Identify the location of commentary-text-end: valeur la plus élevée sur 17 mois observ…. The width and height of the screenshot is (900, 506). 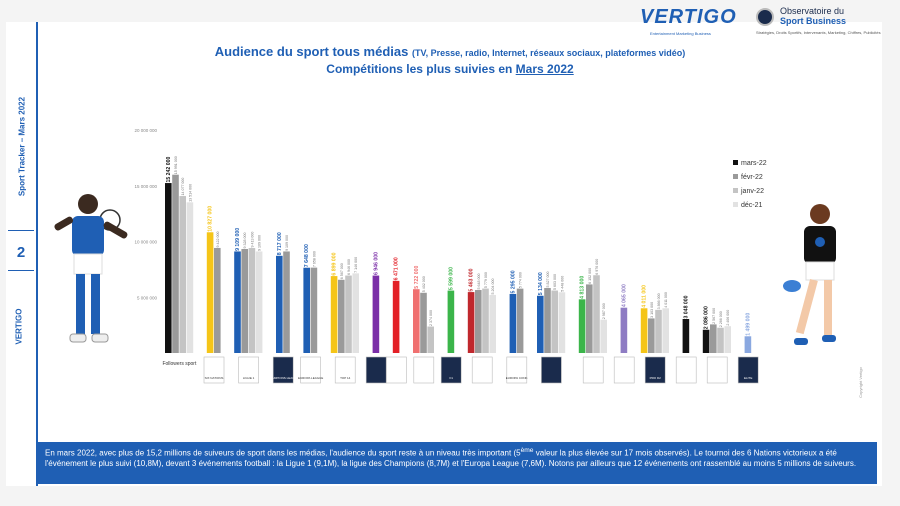
(451, 458).